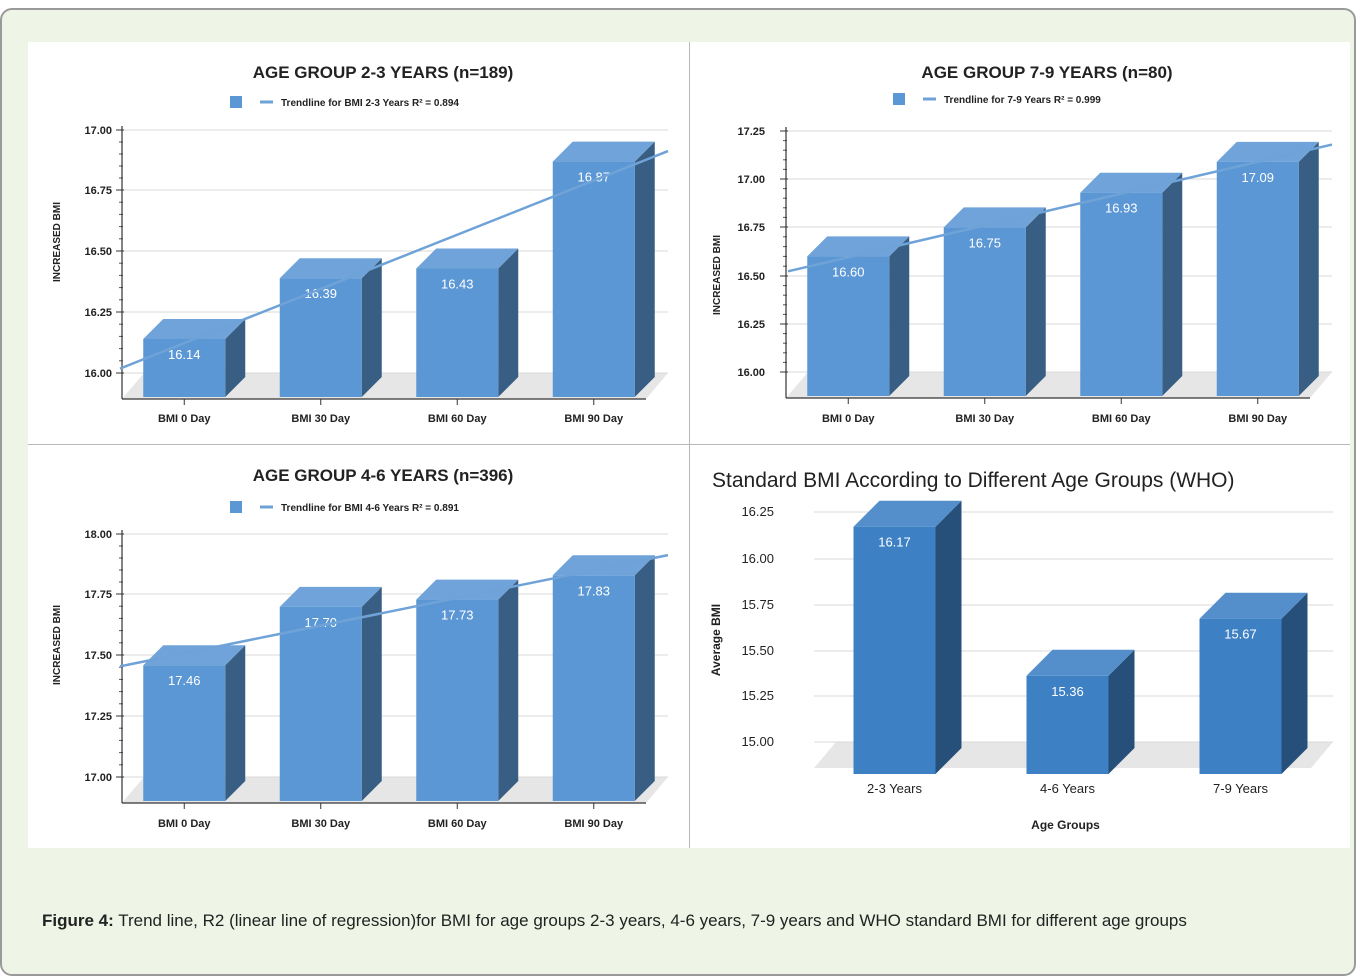  I want to click on chart-title: AGE GROUP 4-6 YEARS (n=396), so click(383, 475).